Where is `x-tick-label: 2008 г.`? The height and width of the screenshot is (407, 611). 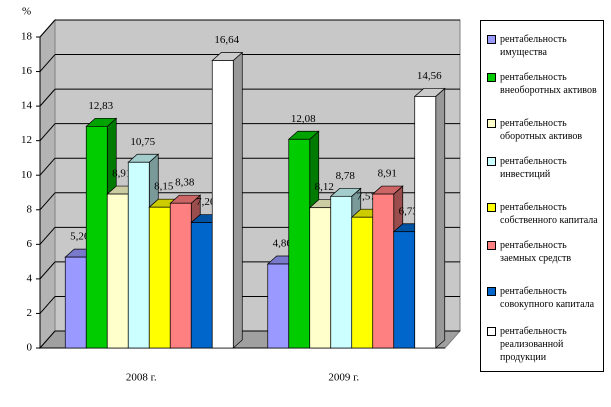 x-tick-label: 2008 г. is located at coordinates (141, 378).